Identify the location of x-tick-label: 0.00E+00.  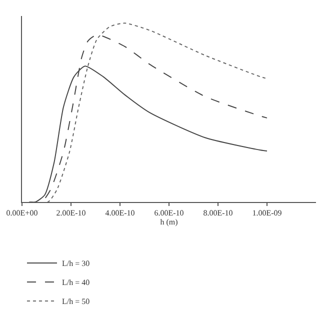
(22, 213).